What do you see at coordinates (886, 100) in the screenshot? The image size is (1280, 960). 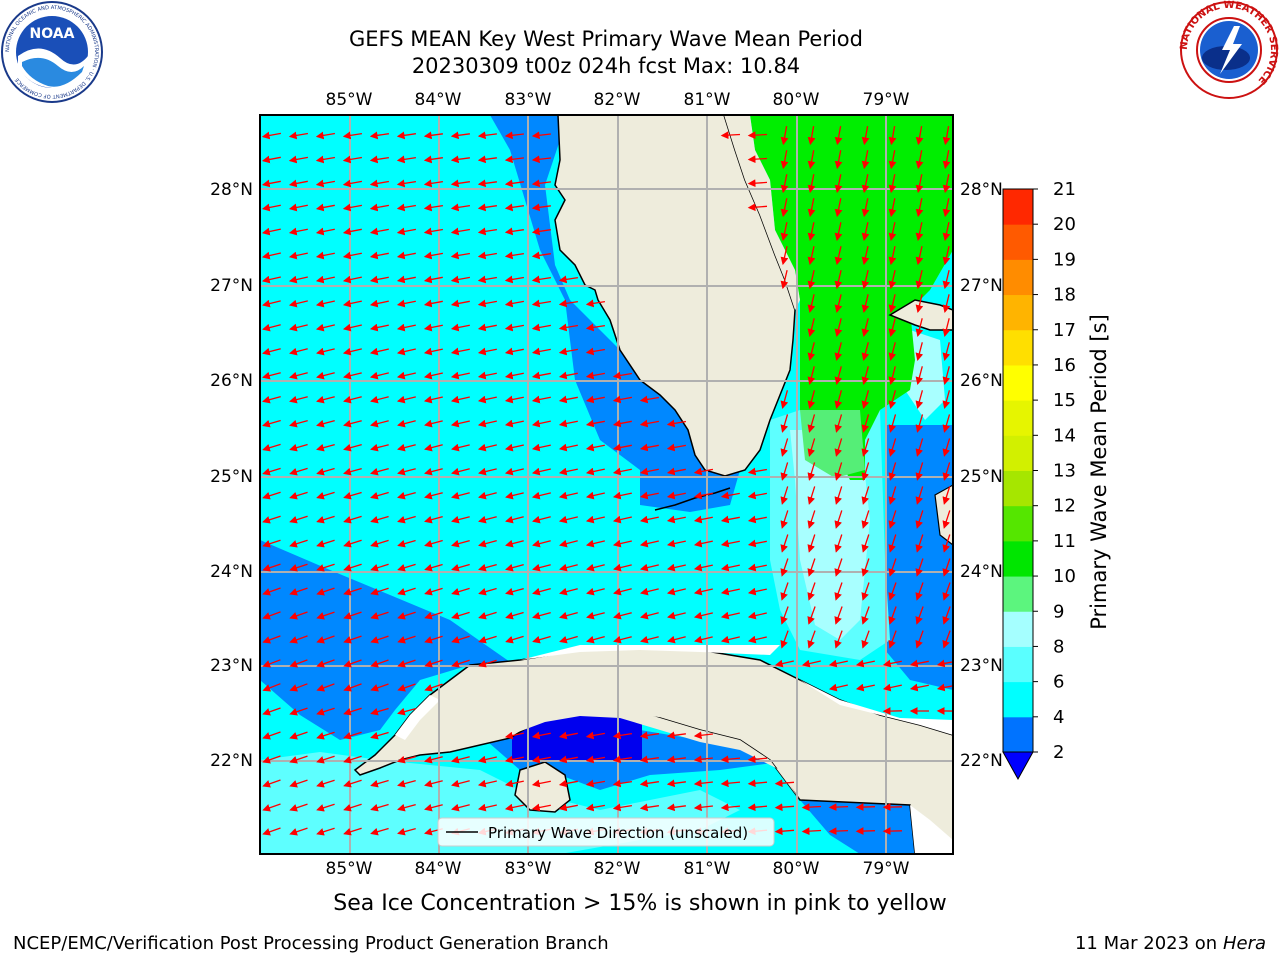 I see `lon-label-top: 79°W` at bounding box center [886, 100].